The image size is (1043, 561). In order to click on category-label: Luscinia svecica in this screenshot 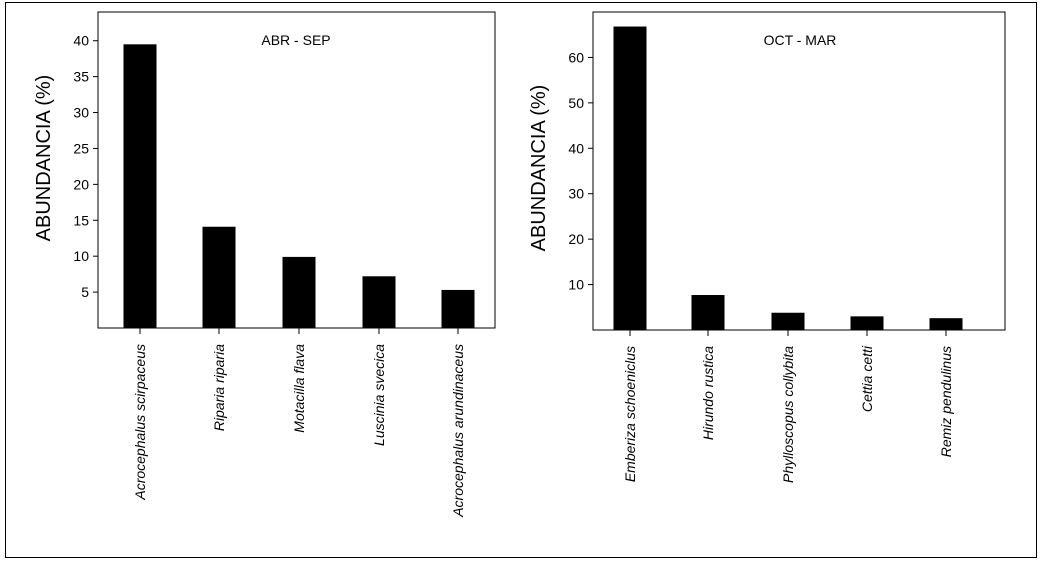, I will do `click(379, 395)`.